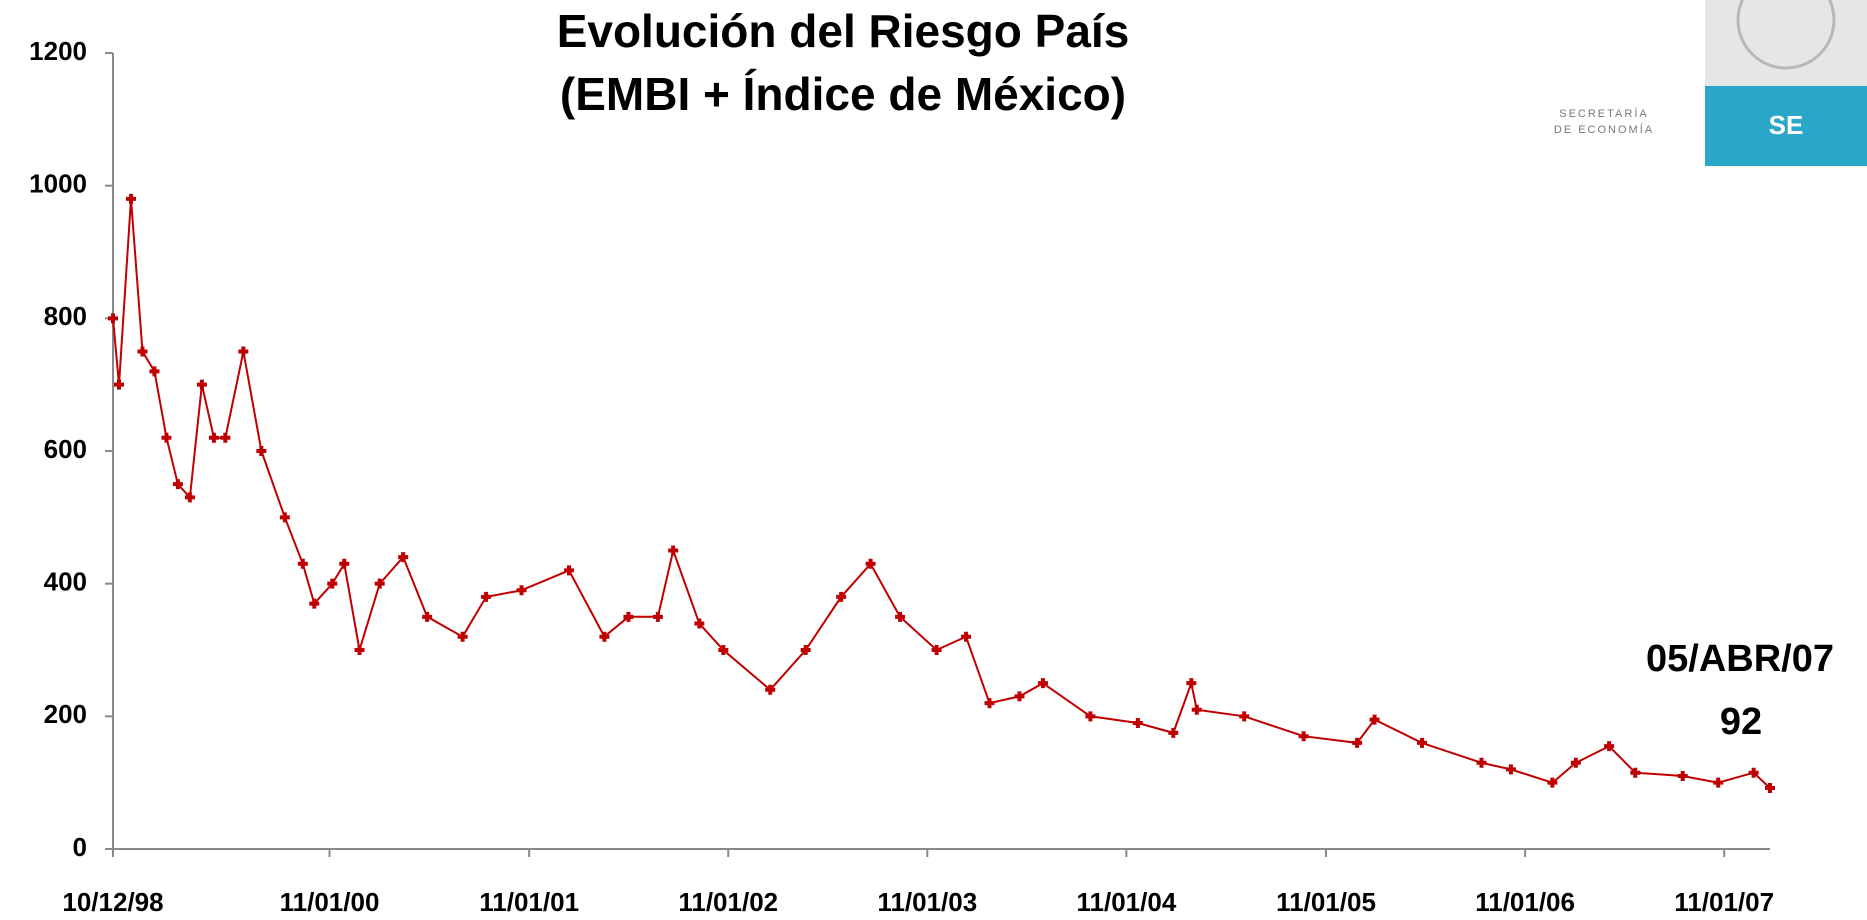 This screenshot has height=920, width=1867. I want to click on chart-title: Evolución del Riesgo País, so click(843, 31).